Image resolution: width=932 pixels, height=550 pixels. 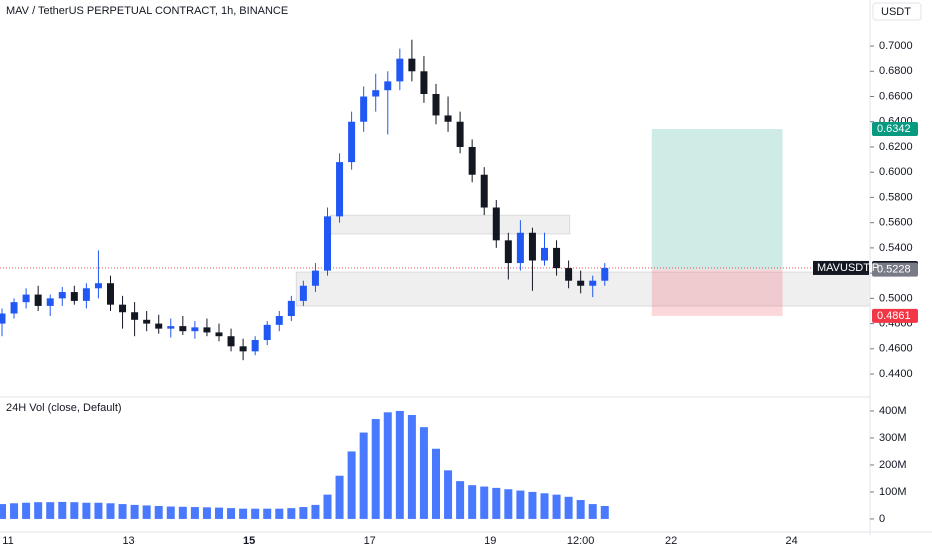 I want to click on y-tick-label: 0.4400, so click(x=896, y=374).